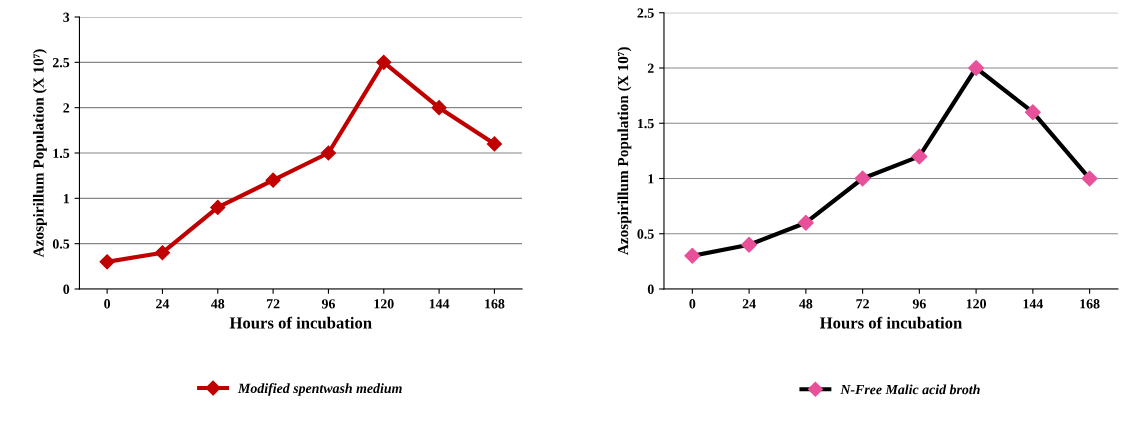 The height and width of the screenshot is (425, 1135). Describe the element at coordinates (319, 389) in the screenshot. I see `legend-label: Modified spentwash medium` at that location.